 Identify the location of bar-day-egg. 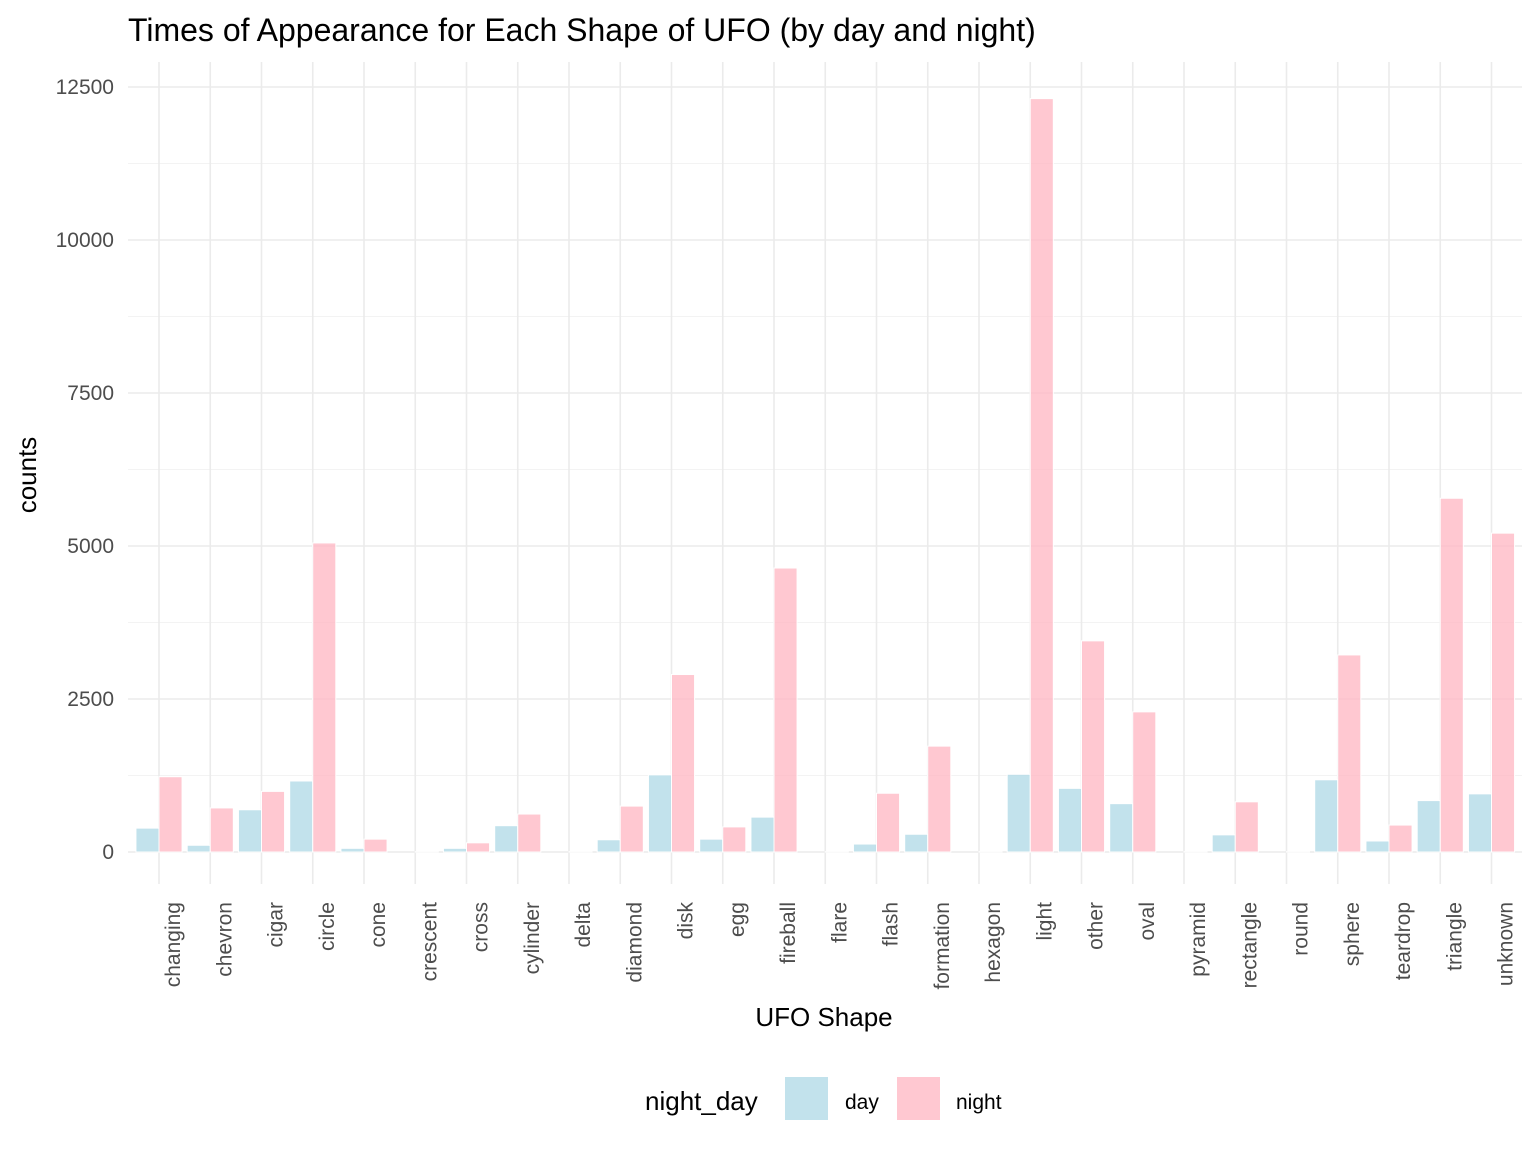
(711, 845).